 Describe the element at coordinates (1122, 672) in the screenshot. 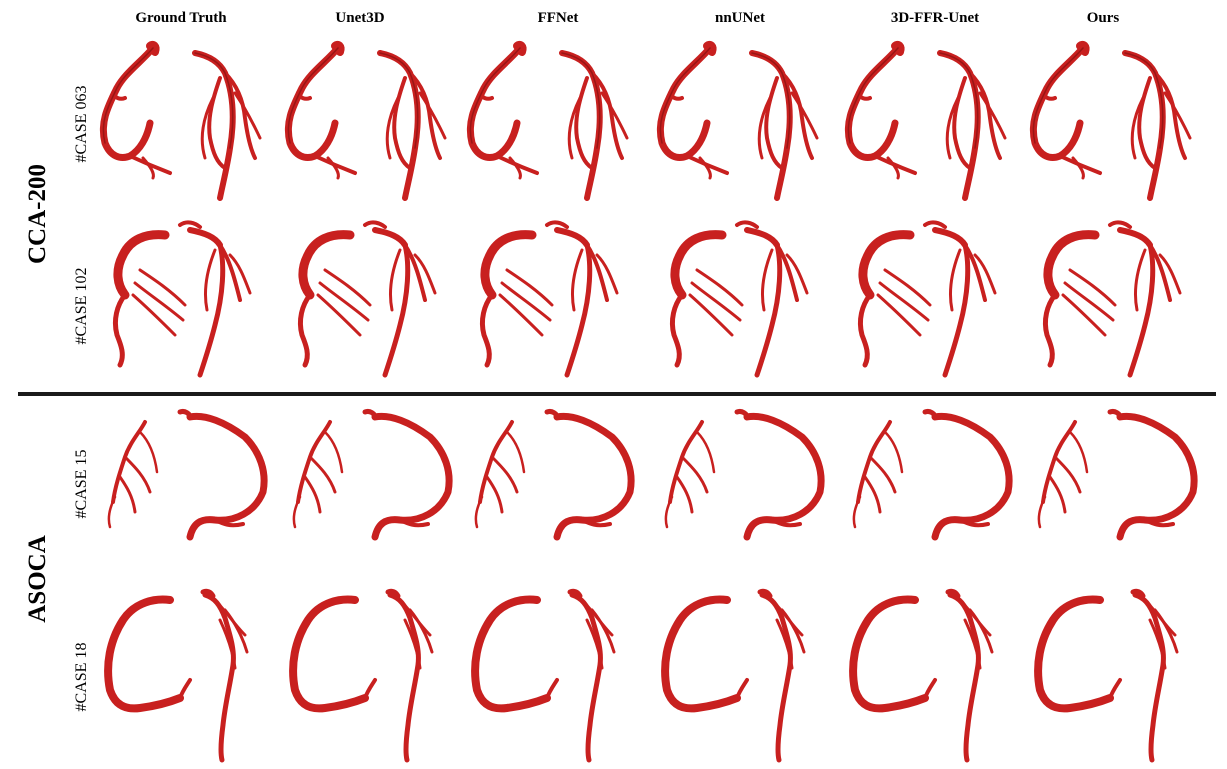

I see `render-asoca18-ours` at that location.